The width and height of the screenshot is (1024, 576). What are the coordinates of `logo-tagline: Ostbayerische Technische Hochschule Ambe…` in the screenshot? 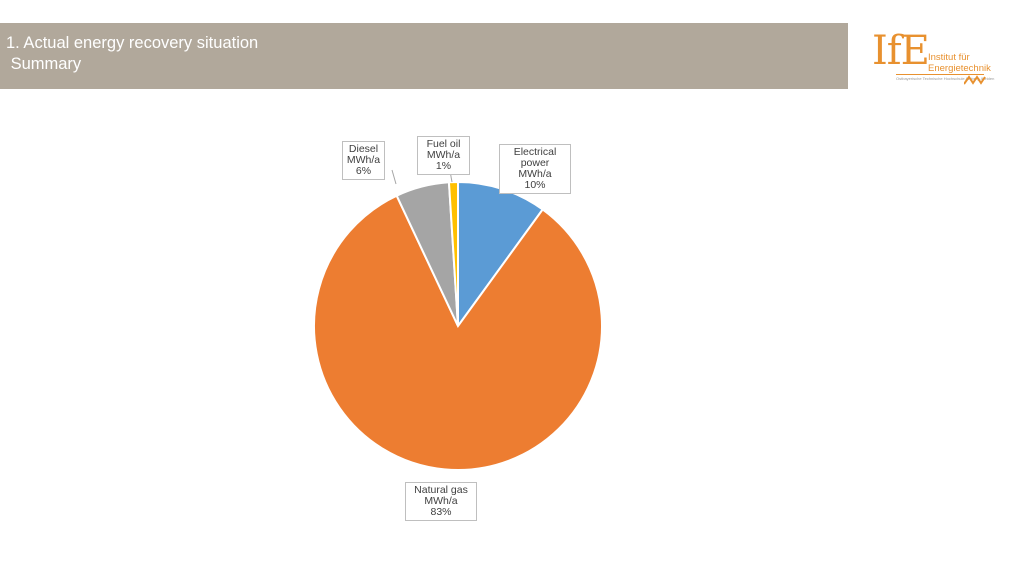 It's located at (945, 78).